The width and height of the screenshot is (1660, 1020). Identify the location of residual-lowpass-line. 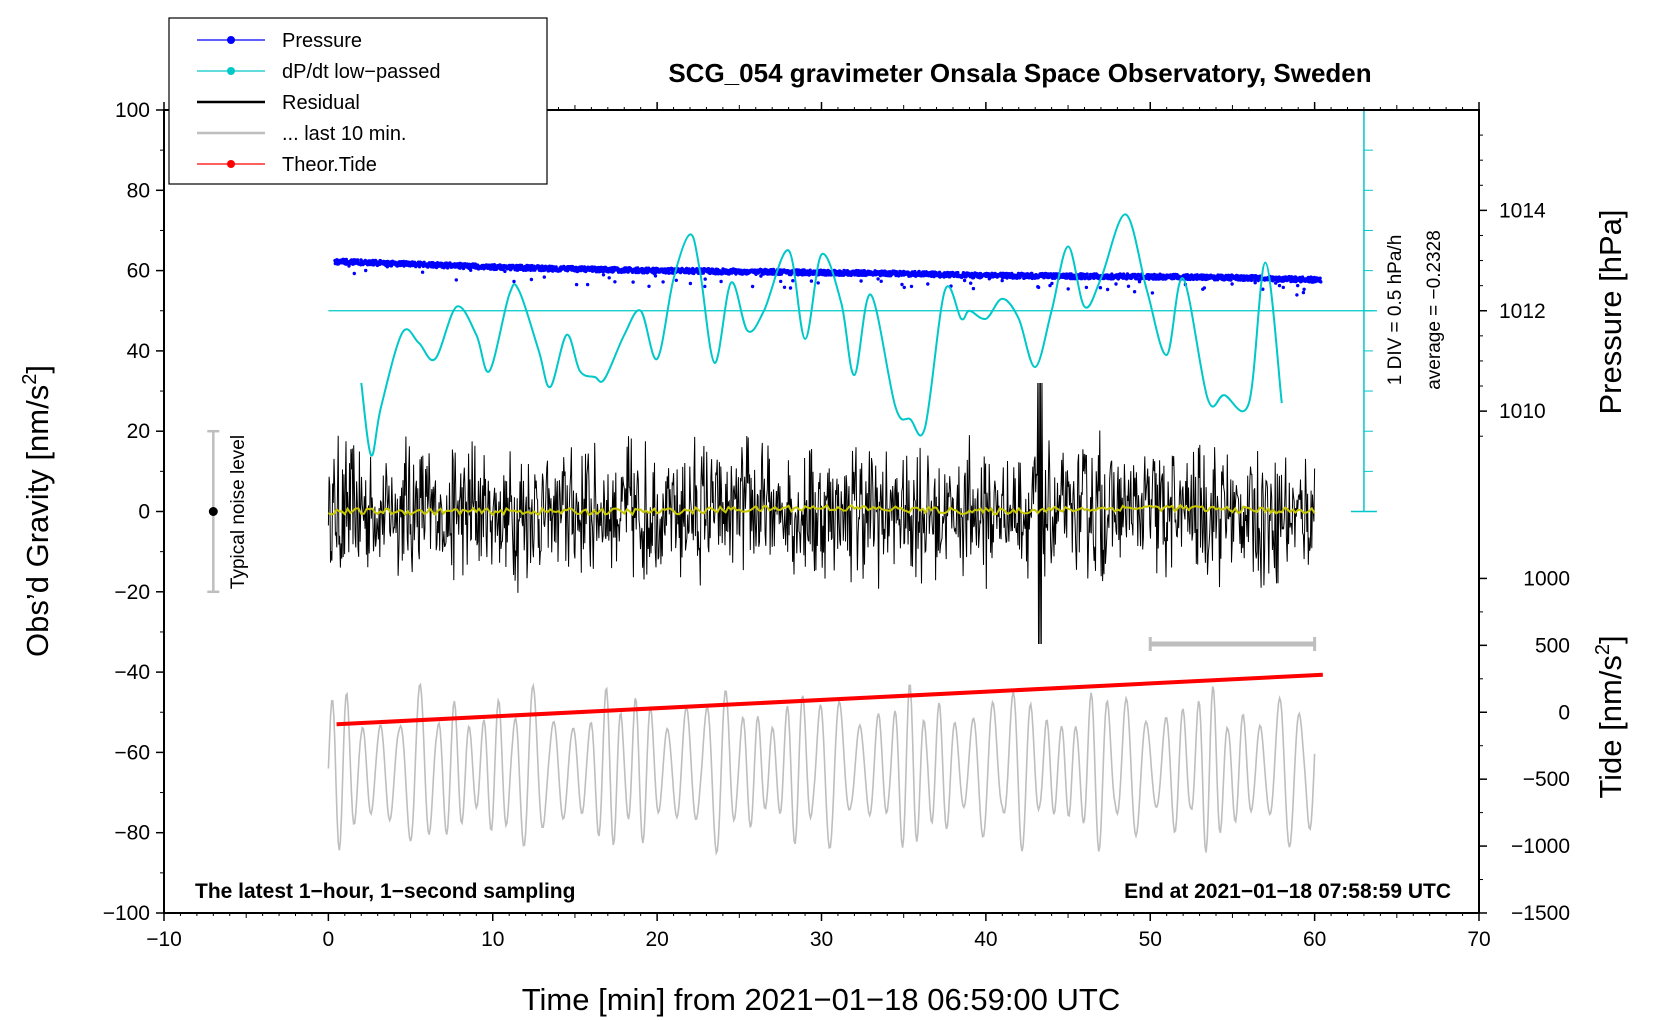
(821, 510).